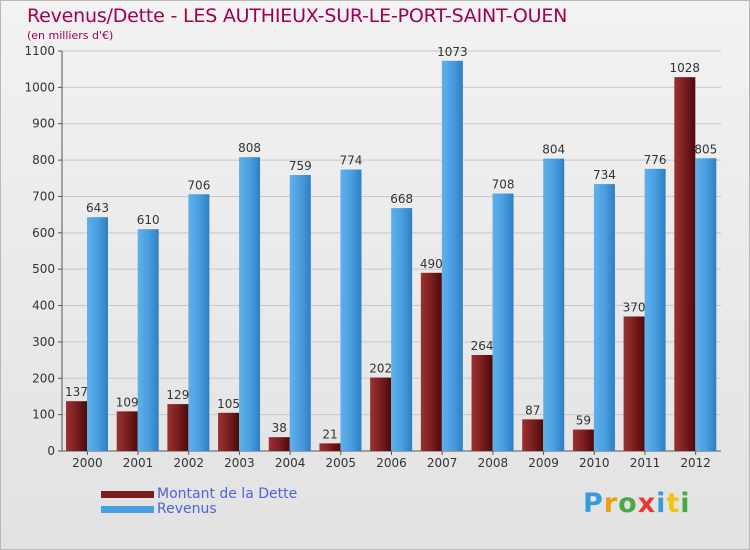  I want to click on y-tick-label: 600, so click(43, 233).